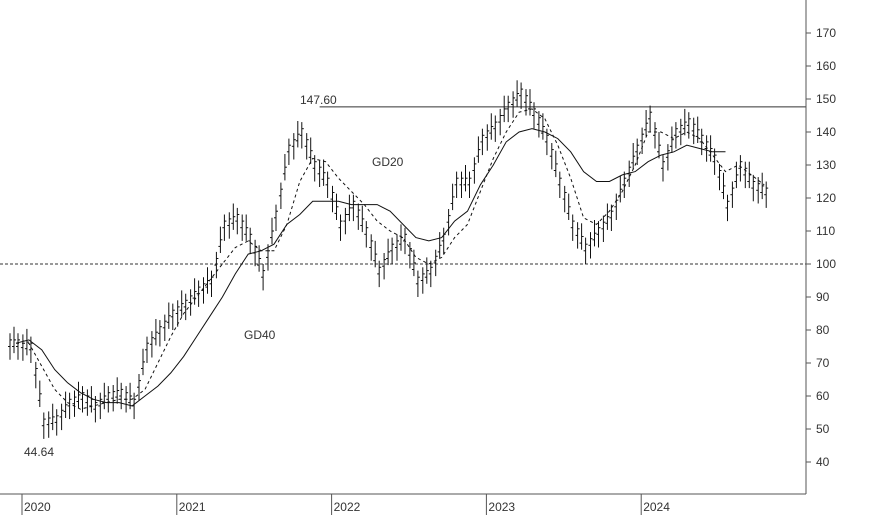 The height and width of the screenshot is (515, 874). Describe the element at coordinates (823, 429) in the screenshot. I see `y-tick-label: 50` at that location.